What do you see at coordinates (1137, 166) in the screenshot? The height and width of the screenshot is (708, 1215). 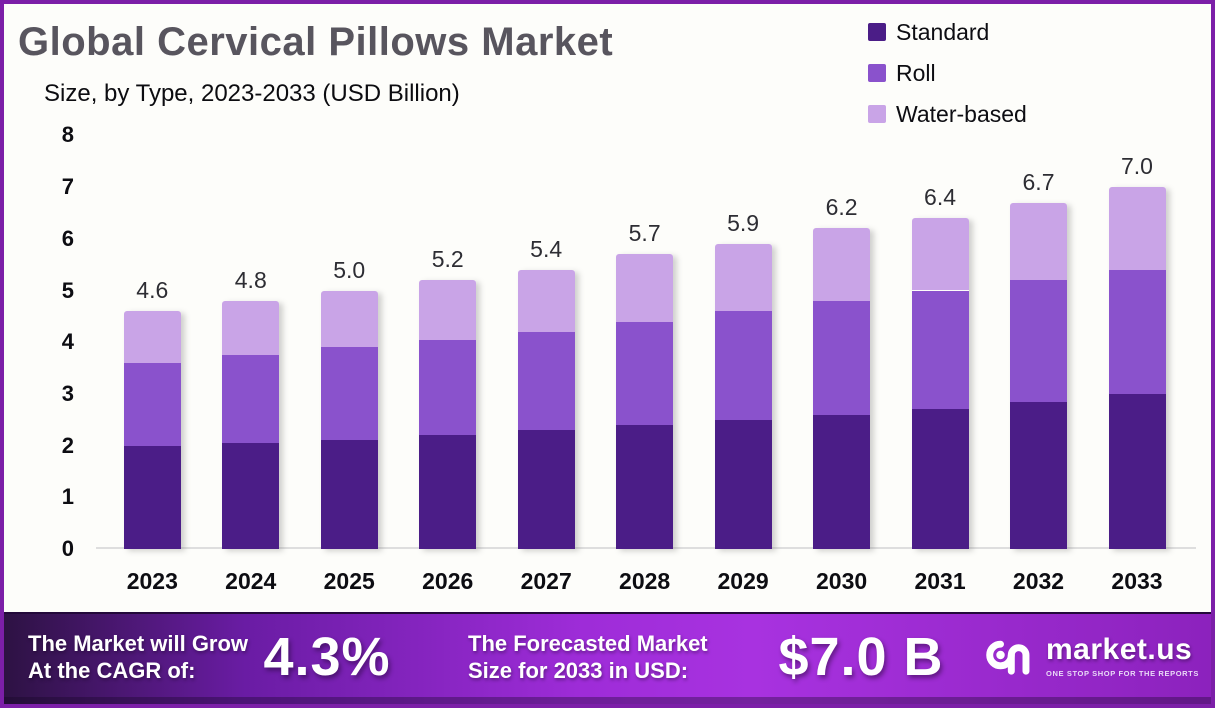 I see `bar-total-label-2033: 7.0` at bounding box center [1137, 166].